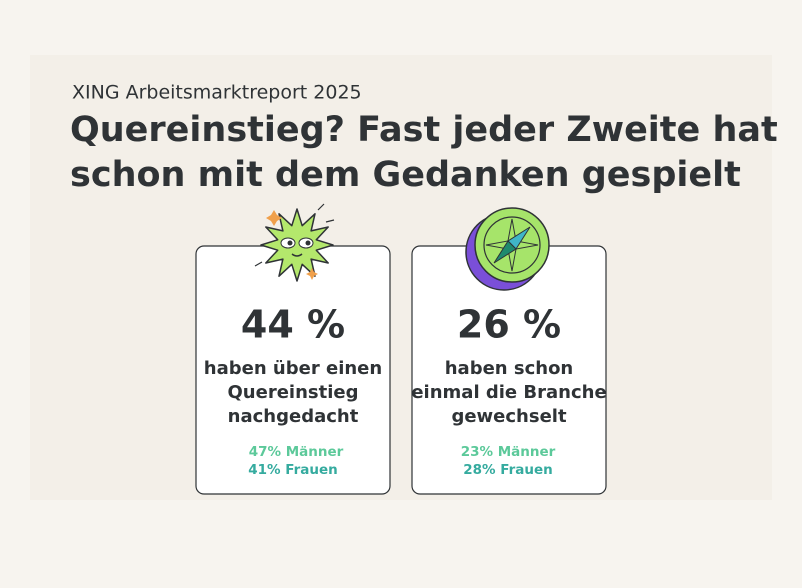 This screenshot has width=802, height=588. I want to click on stat-text: einmal die Branche, so click(508, 392).